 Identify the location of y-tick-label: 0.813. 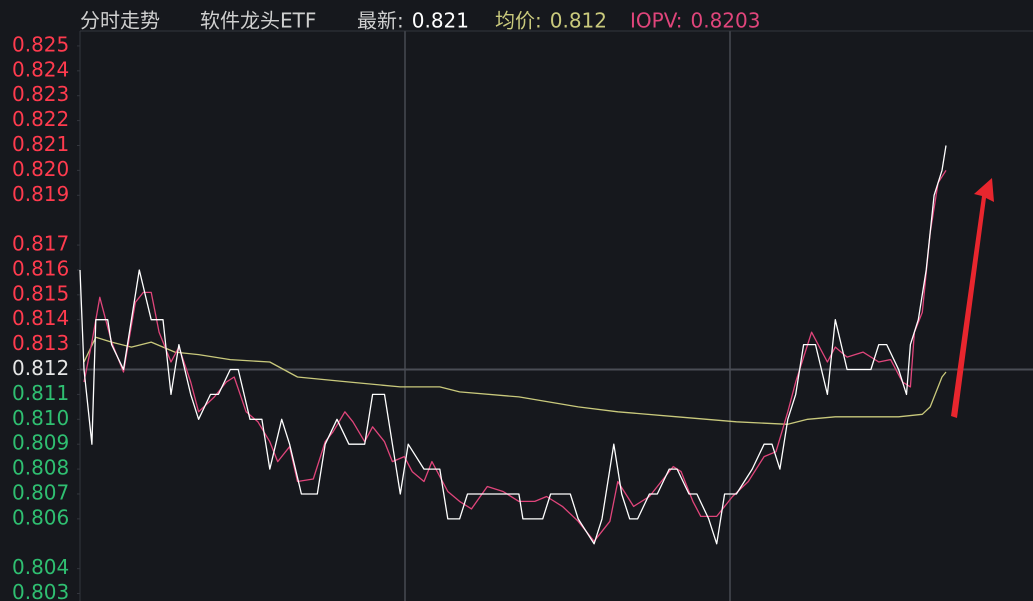
(40, 343).